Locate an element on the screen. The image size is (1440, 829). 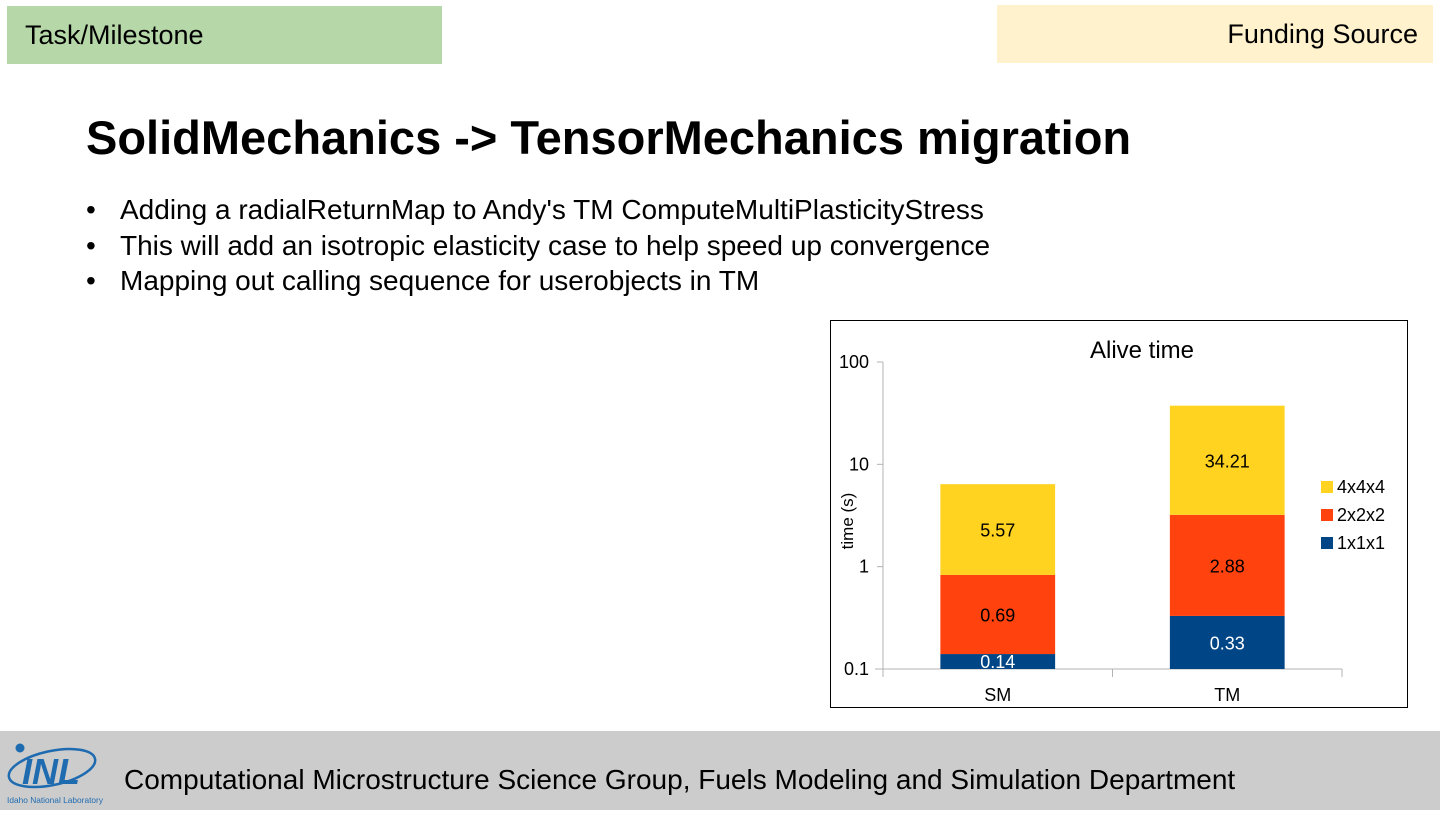
logo-dot is located at coordinates (20, 748).